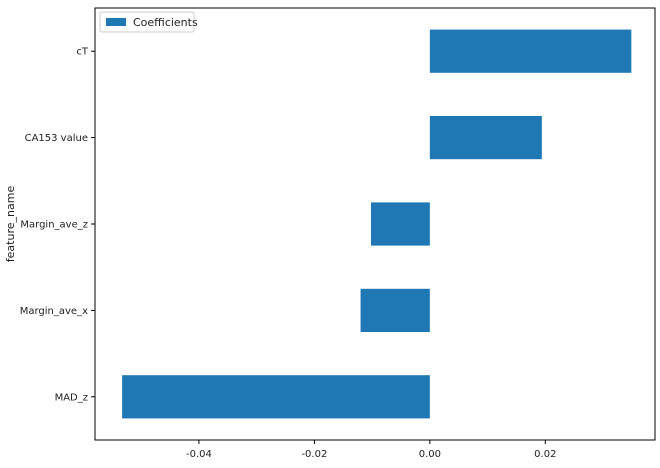 This screenshot has height=468, width=660. I want to click on x-tick-label: 0.00, so click(430, 454).